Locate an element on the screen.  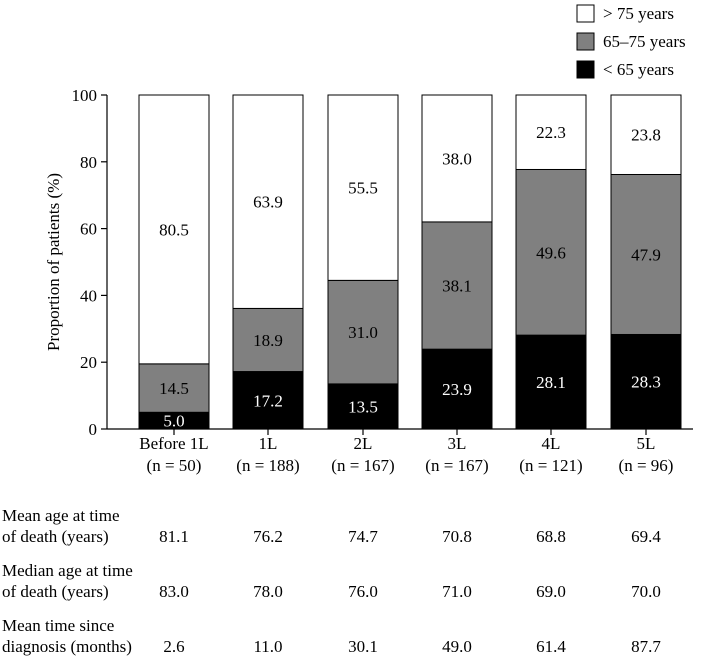
x-tick-n-label: (n = 188) is located at coordinates (267, 465).